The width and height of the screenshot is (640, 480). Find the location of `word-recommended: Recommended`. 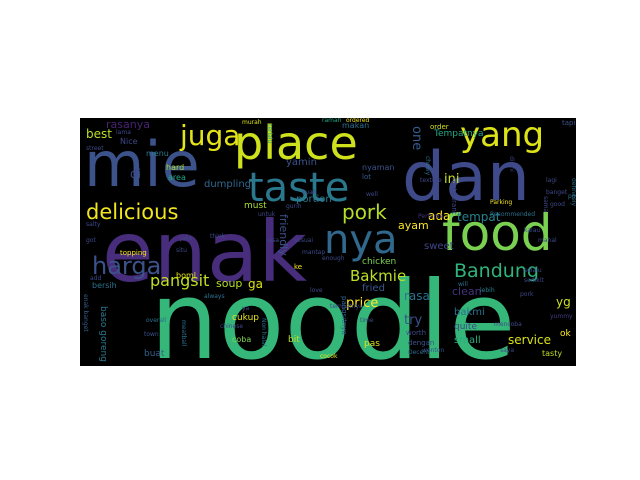

word-recommended: Recommended is located at coordinates (513, 214).